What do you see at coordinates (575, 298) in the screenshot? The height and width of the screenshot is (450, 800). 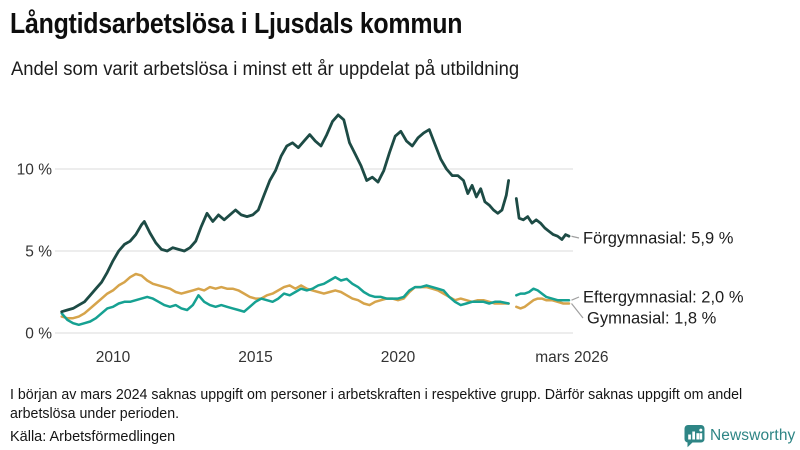 I see `label-leader-eftergymnasial` at bounding box center [575, 298].